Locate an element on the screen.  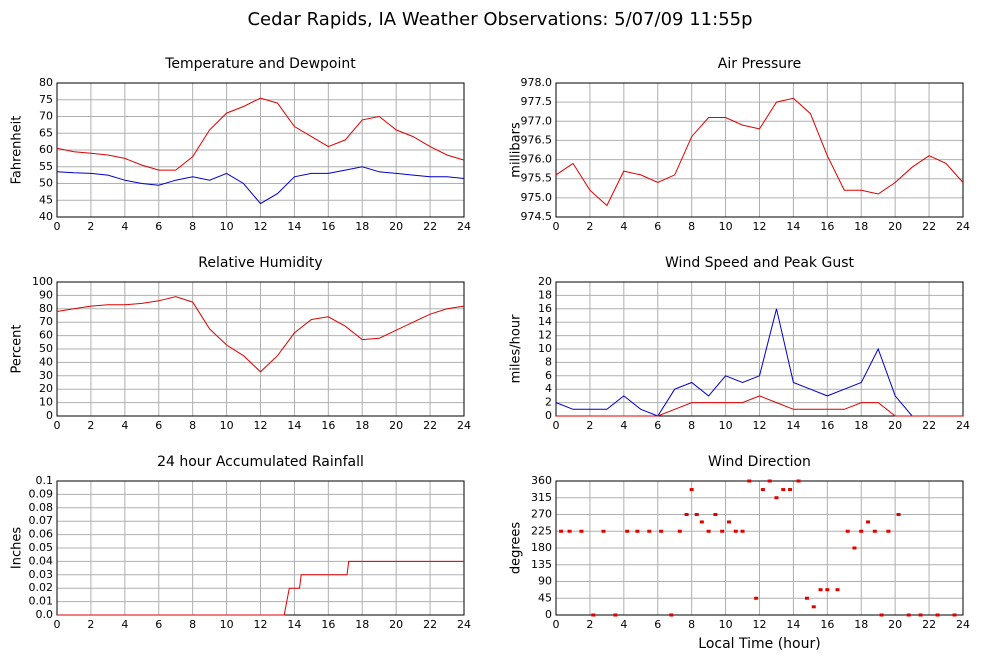
y-tick-label: 0.04 is located at coordinates (41, 560).